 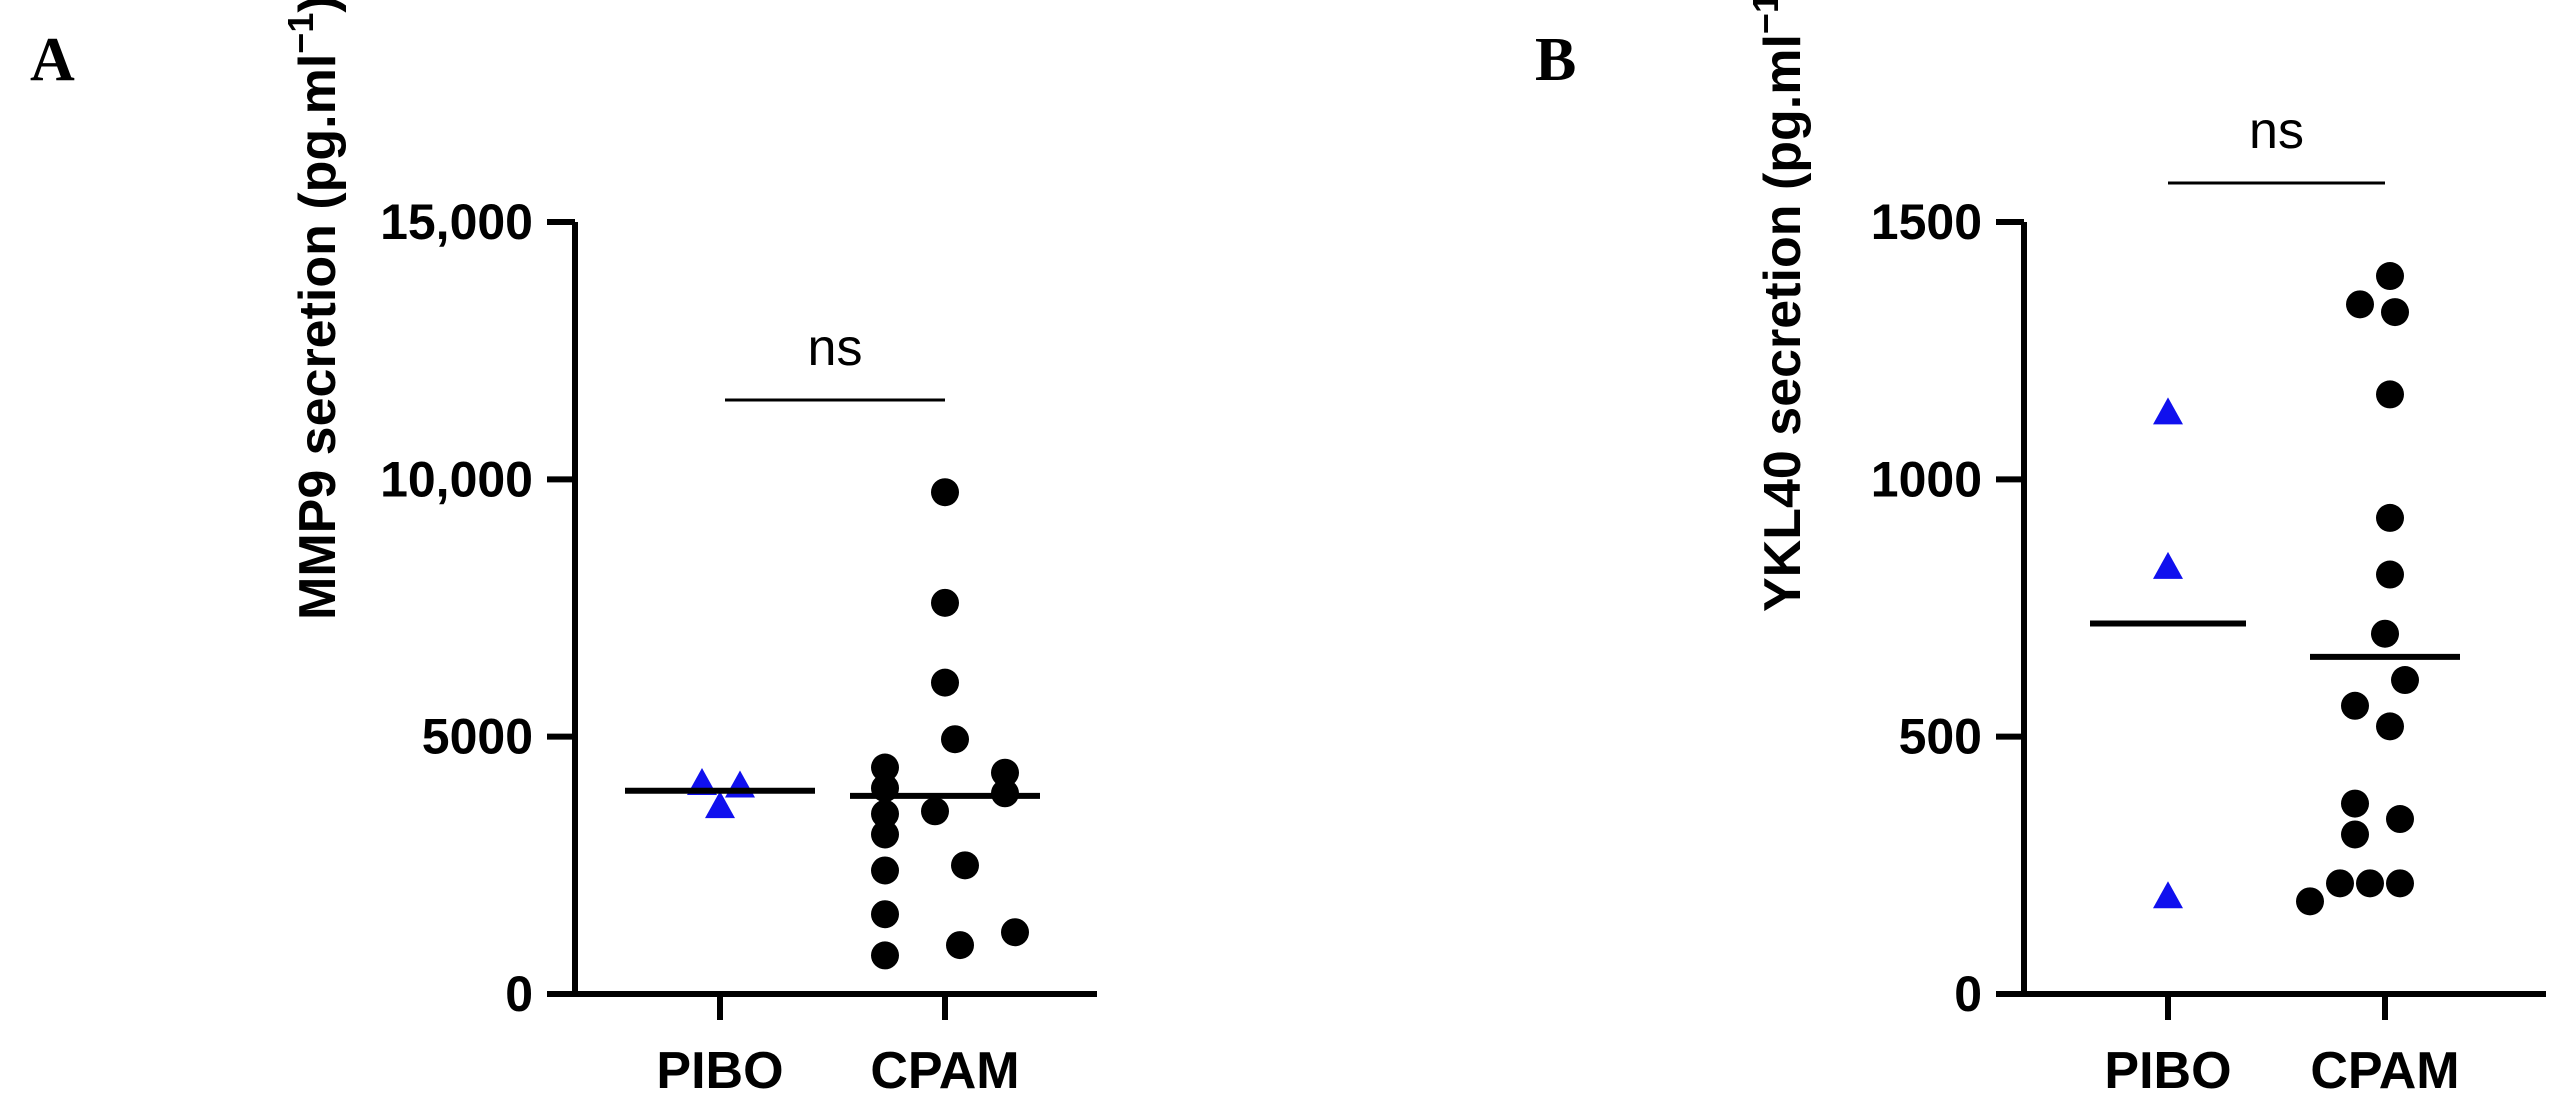 What do you see at coordinates (1555, 60) in the screenshot?
I see `panel-letter-b: B` at bounding box center [1555, 60].